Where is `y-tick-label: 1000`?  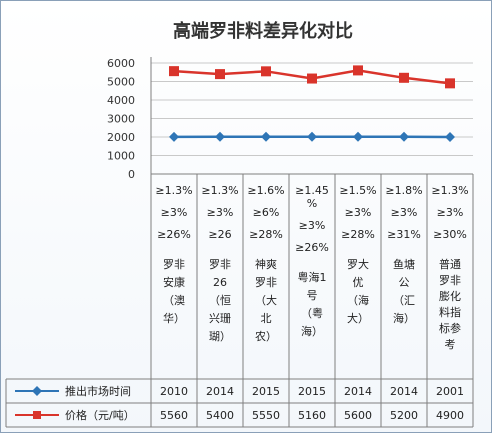 y-tick-label: 1000 is located at coordinates (121, 156).